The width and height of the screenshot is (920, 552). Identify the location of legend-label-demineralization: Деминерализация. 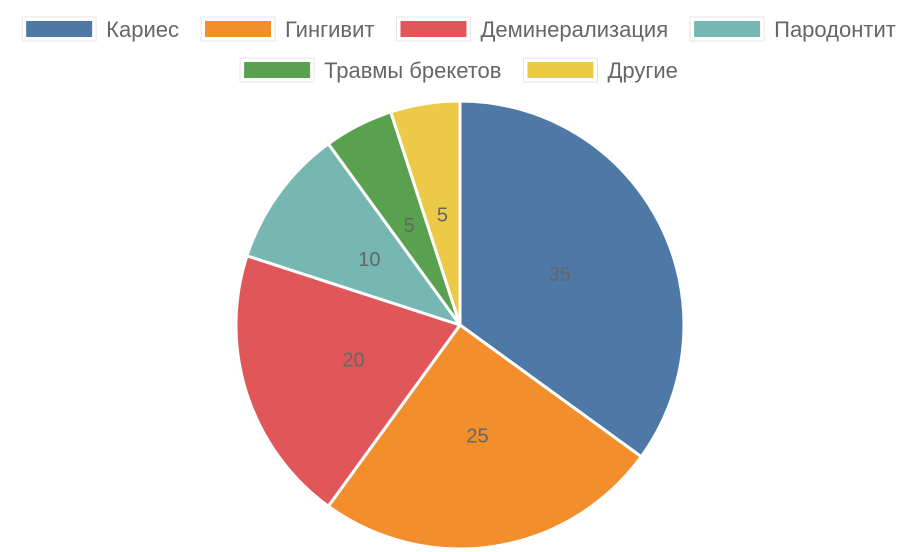
(574, 29).